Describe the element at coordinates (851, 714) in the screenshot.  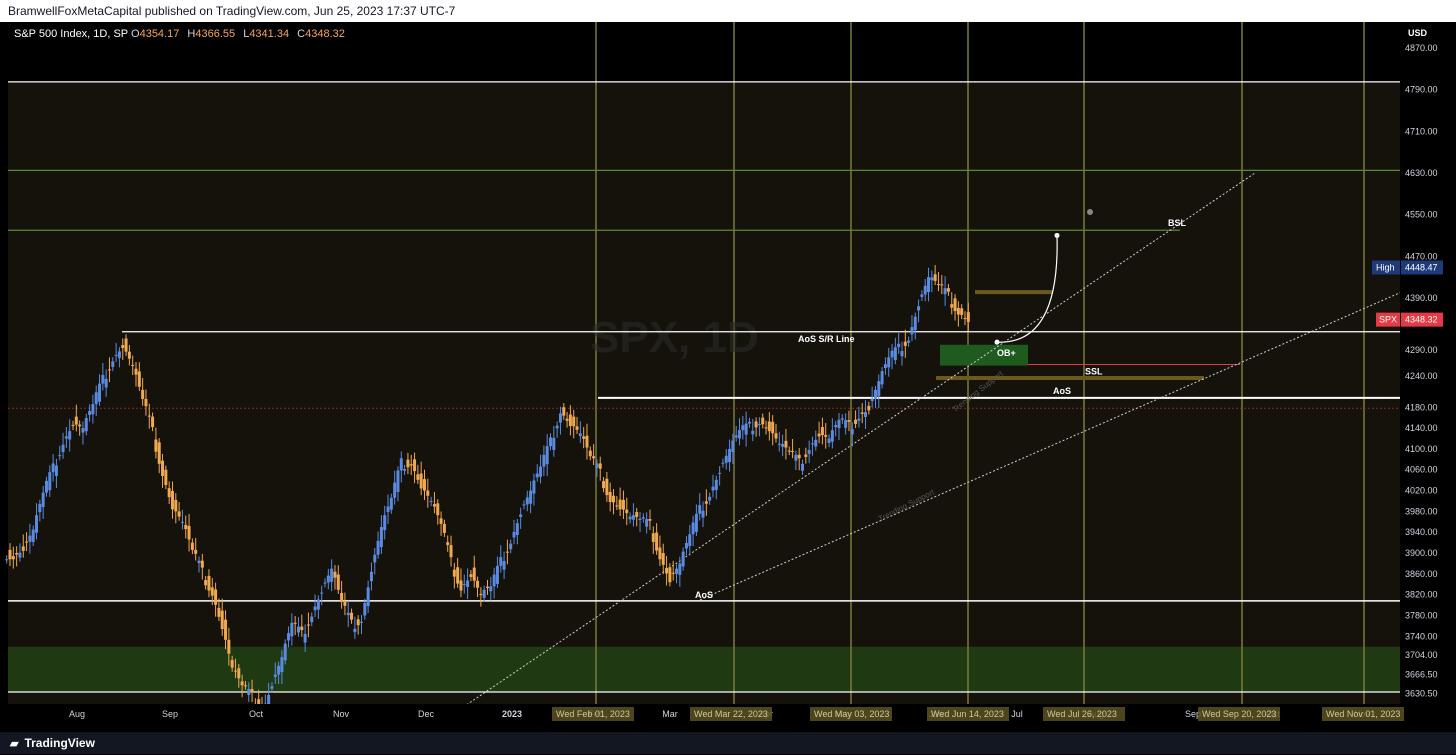
I see `date-label: Wed May 03, 2023` at that location.